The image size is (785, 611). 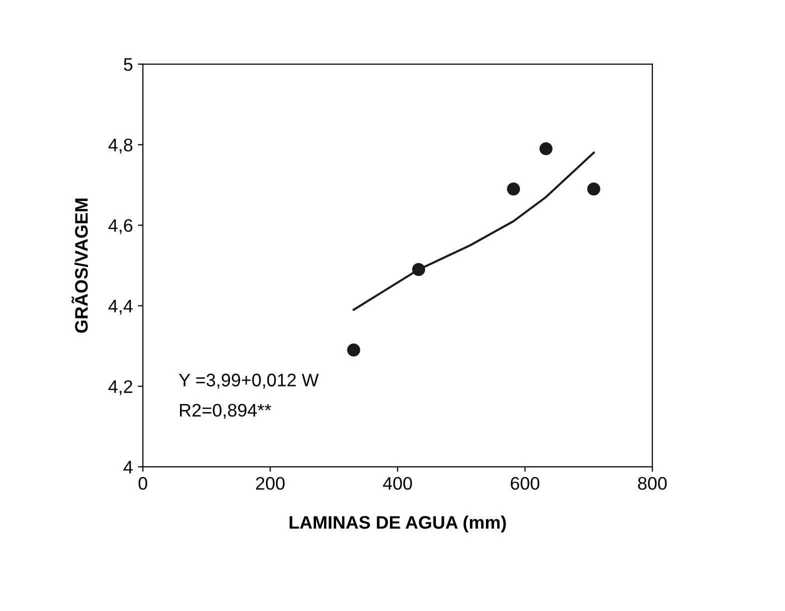 I want to click on y-tick-label: 4,4, so click(x=120, y=307).